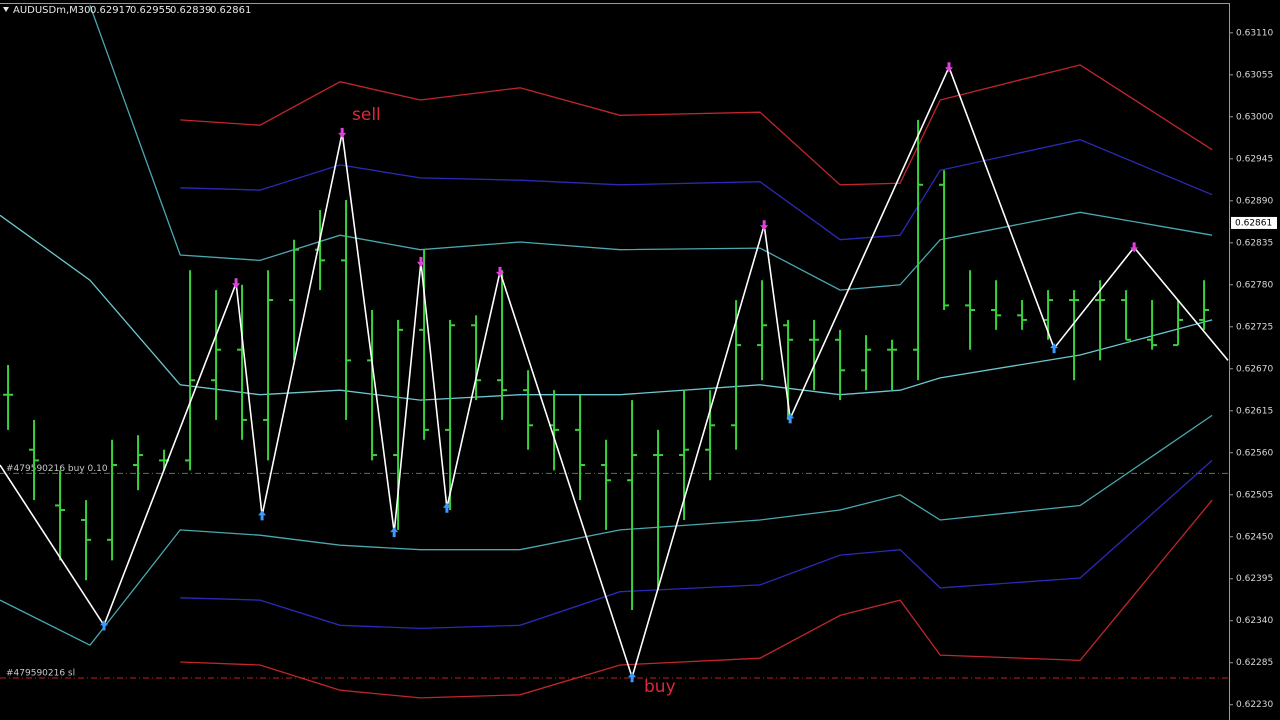 The image size is (1280, 720). I want to click on y-tick-label: 0.62230, so click(1254, 705).